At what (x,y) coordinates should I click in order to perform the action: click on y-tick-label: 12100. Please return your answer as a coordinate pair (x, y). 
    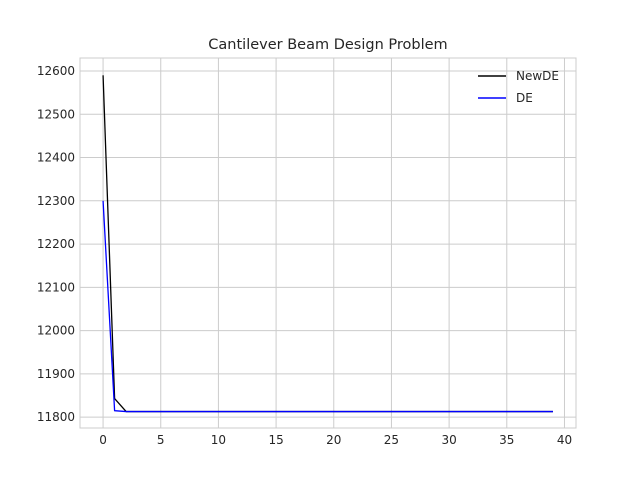
    Looking at the image, I should click on (56, 287).